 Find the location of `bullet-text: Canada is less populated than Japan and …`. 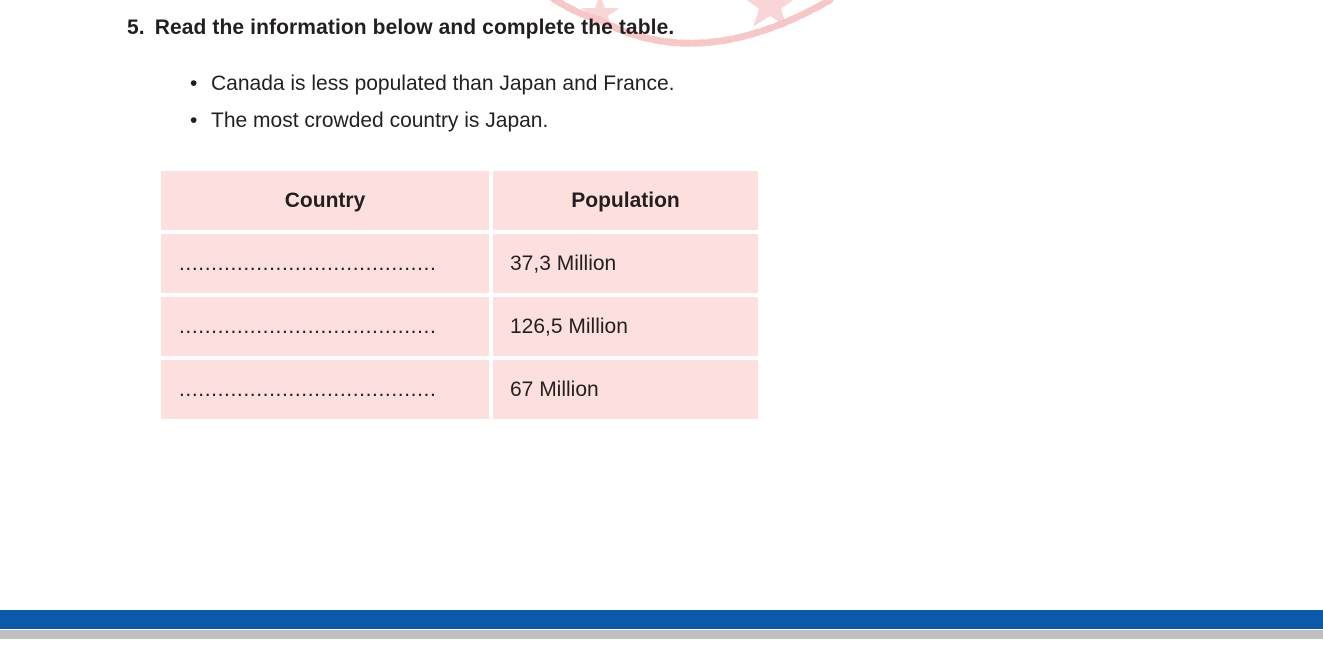

bullet-text: Canada is less populated than Japan and … is located at coordinates (443, 83).